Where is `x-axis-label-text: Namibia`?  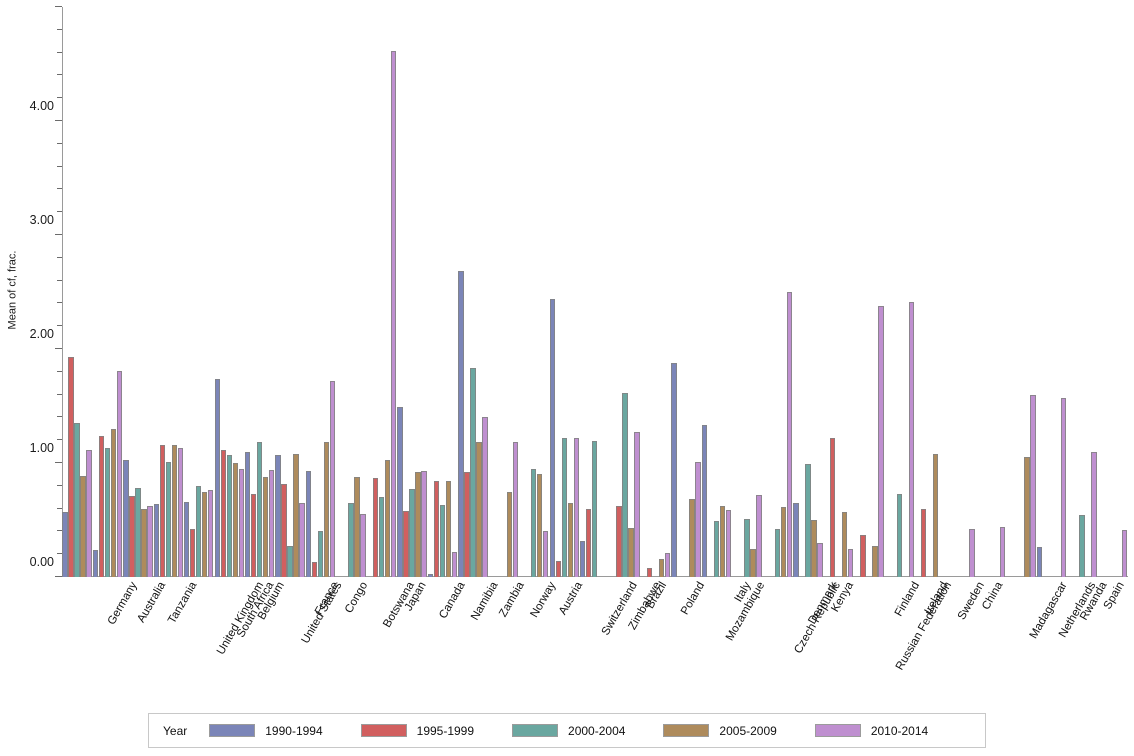
x-axis-label-text: Namibia is located at coordinates (484, 601).